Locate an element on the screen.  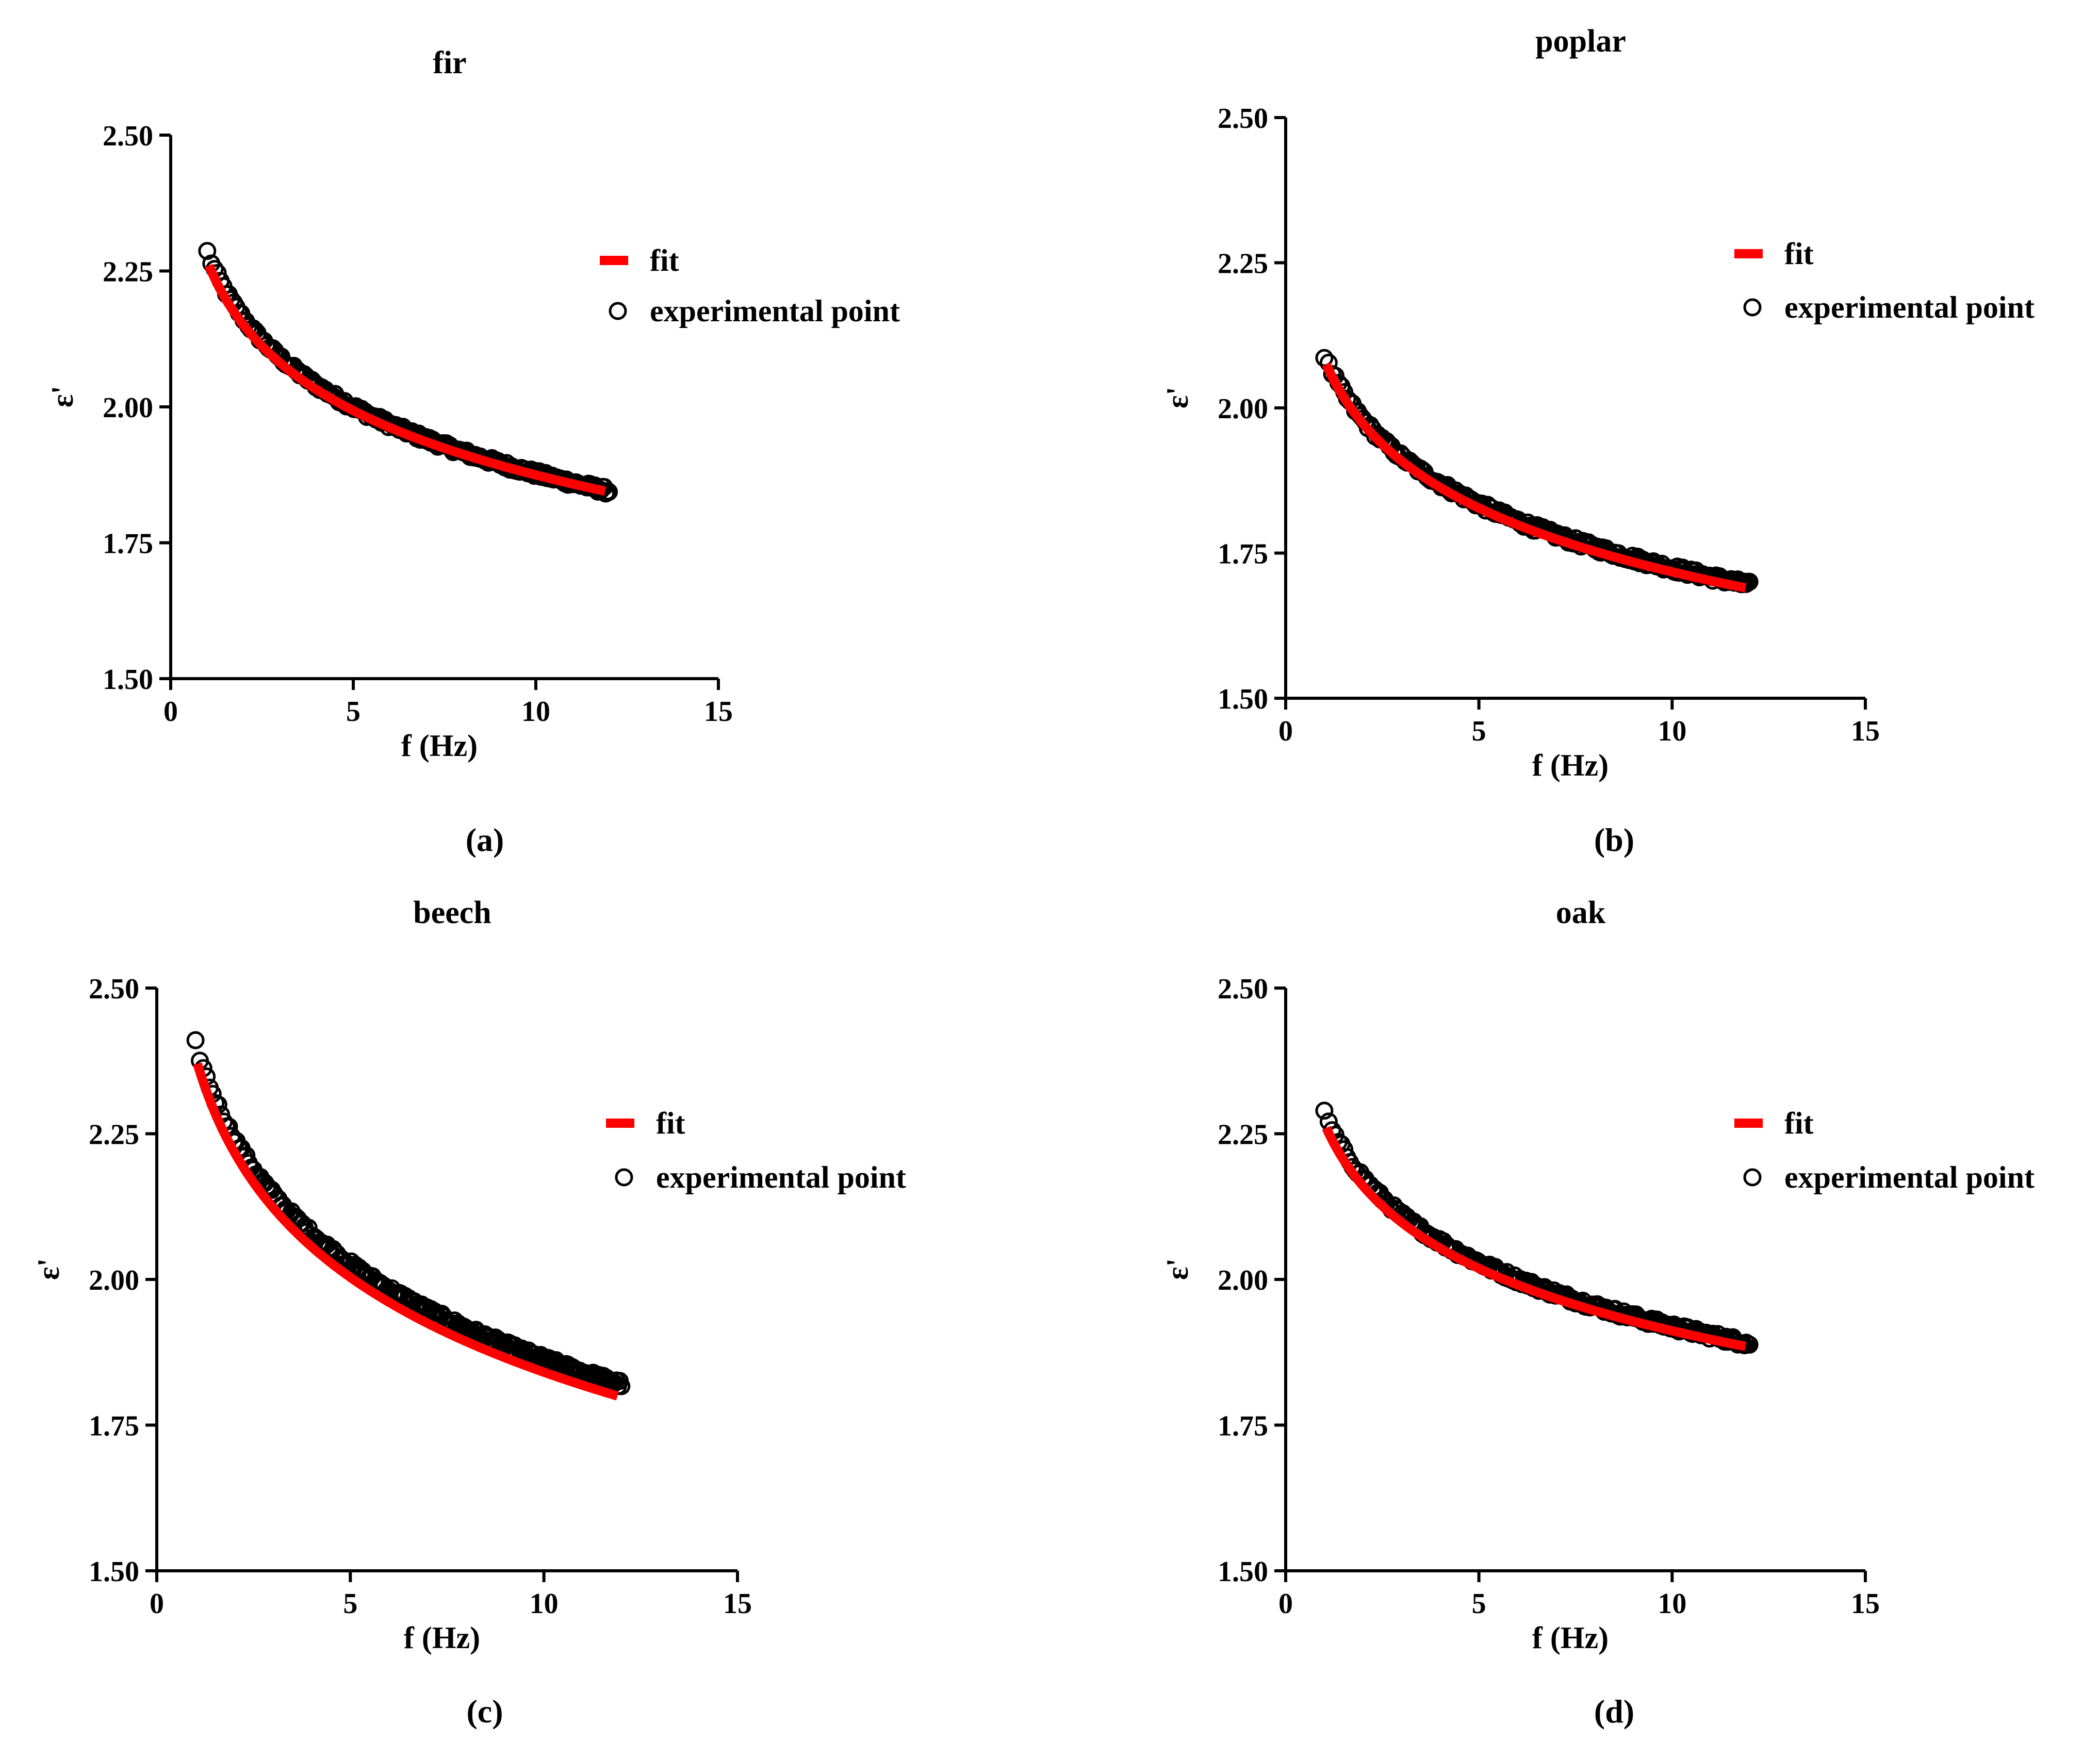
chart-title: beech is located at coordinates (452, 912).